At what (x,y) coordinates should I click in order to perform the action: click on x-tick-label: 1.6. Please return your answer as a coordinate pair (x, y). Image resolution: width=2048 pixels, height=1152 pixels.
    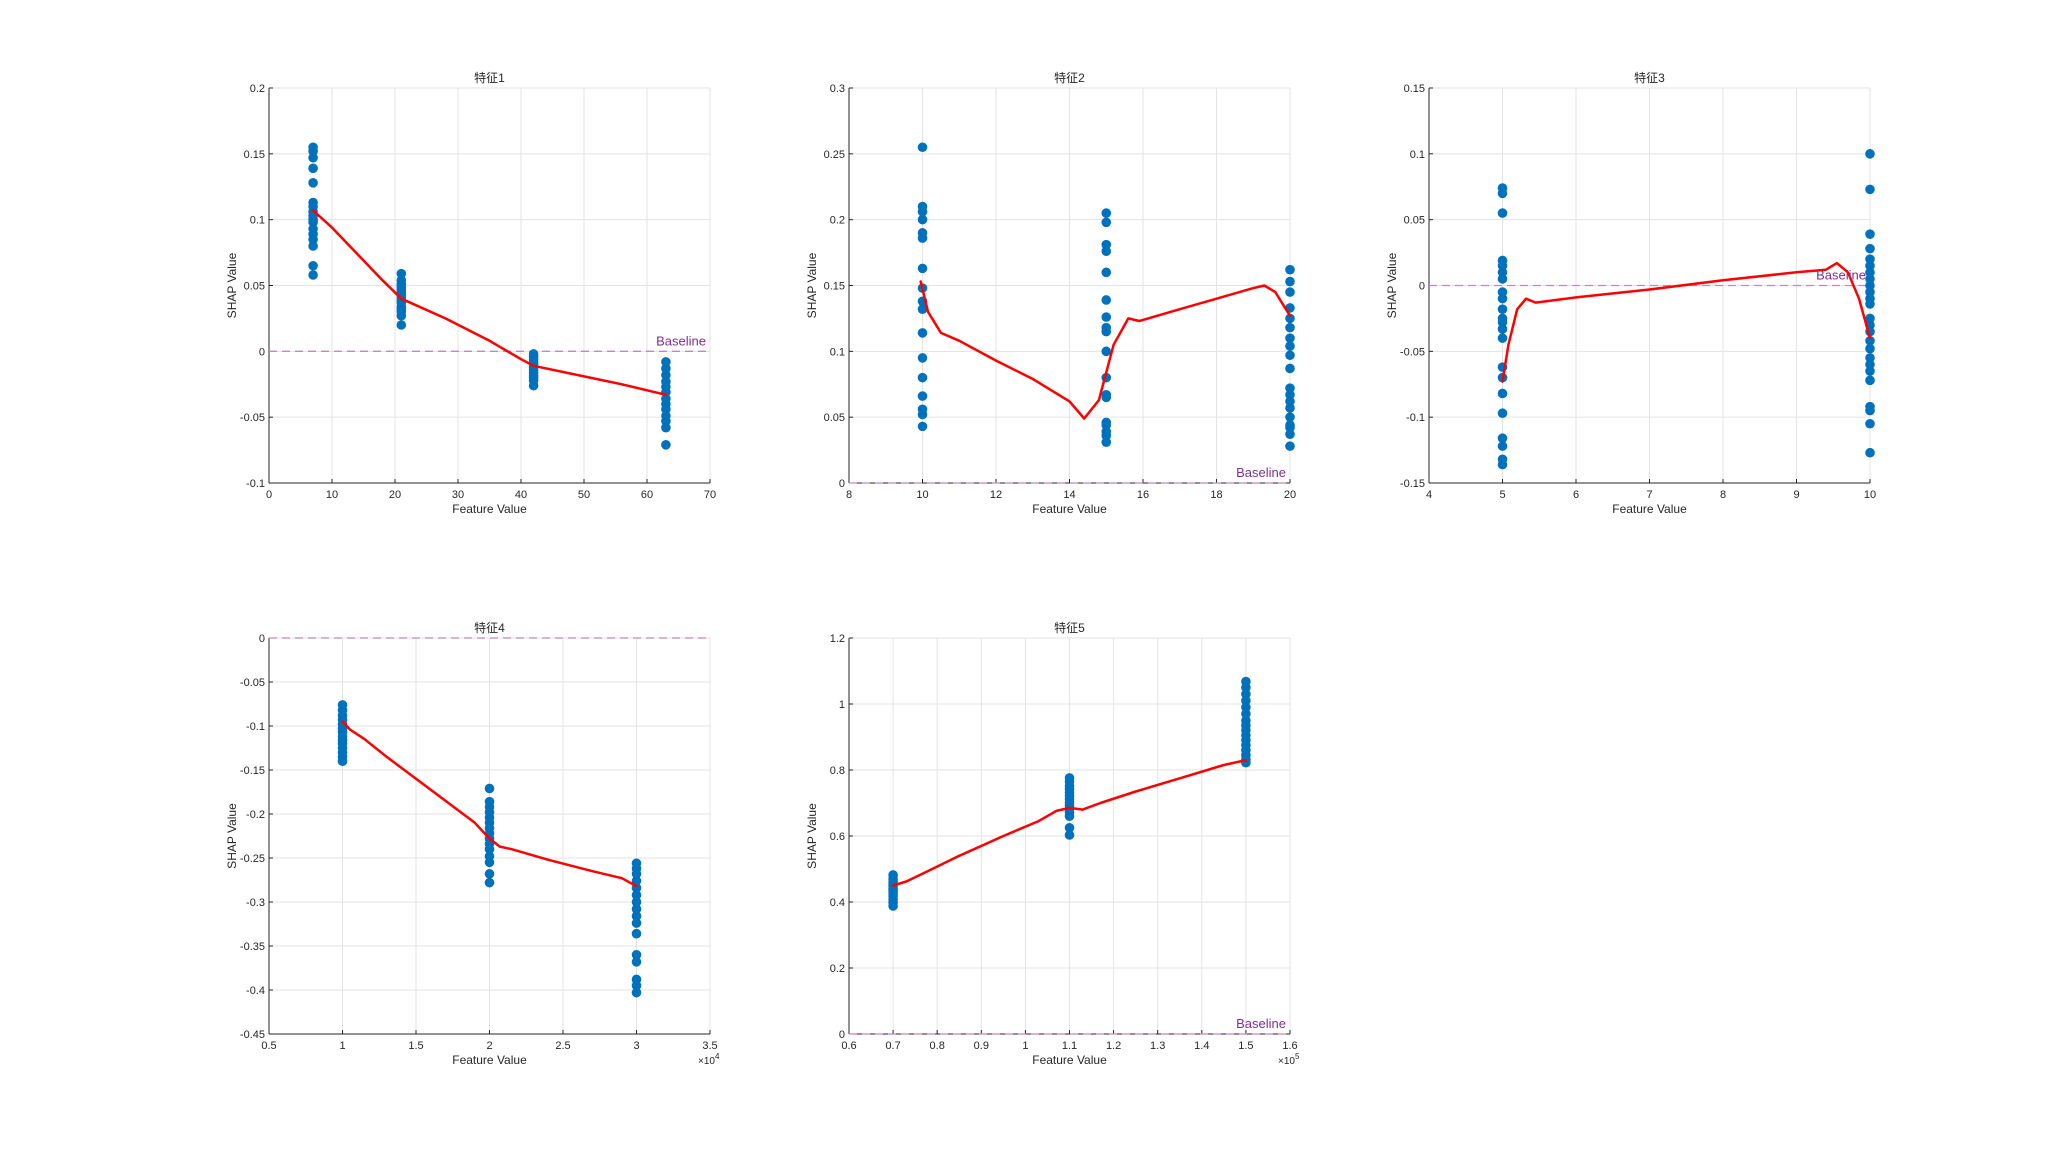
    Looking at the image, I should click on (1289, 1046).